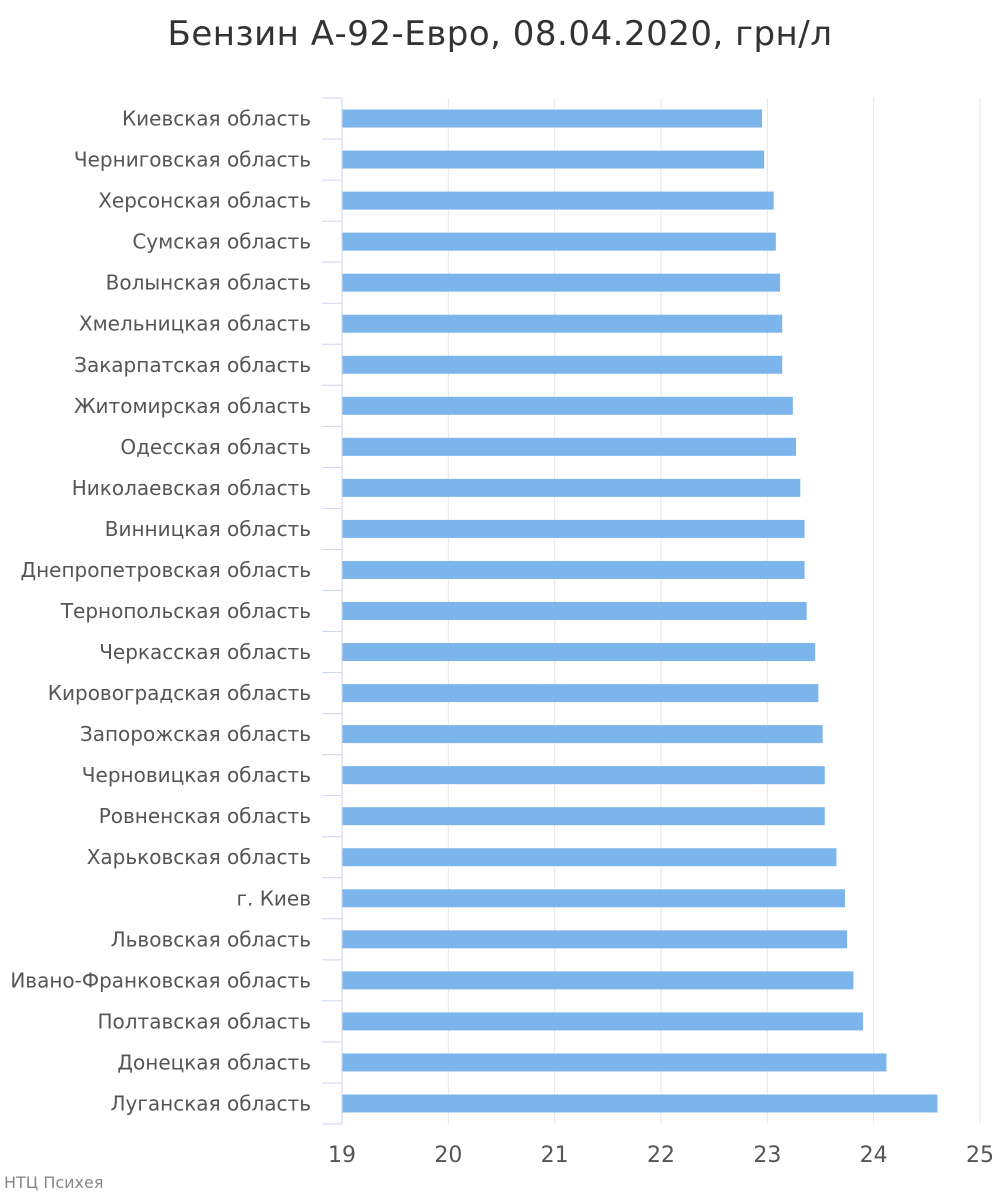  What do you see at coordinates (191, 488) in the screenshot?
I see `category-label: Николаевская область` at bounding box center [191, 488].